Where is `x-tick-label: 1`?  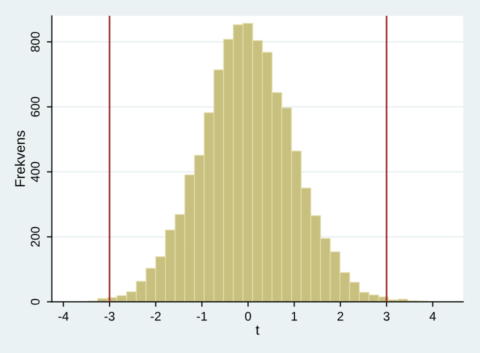 x-tick-label: 1 is located at coordinates (295, 316).